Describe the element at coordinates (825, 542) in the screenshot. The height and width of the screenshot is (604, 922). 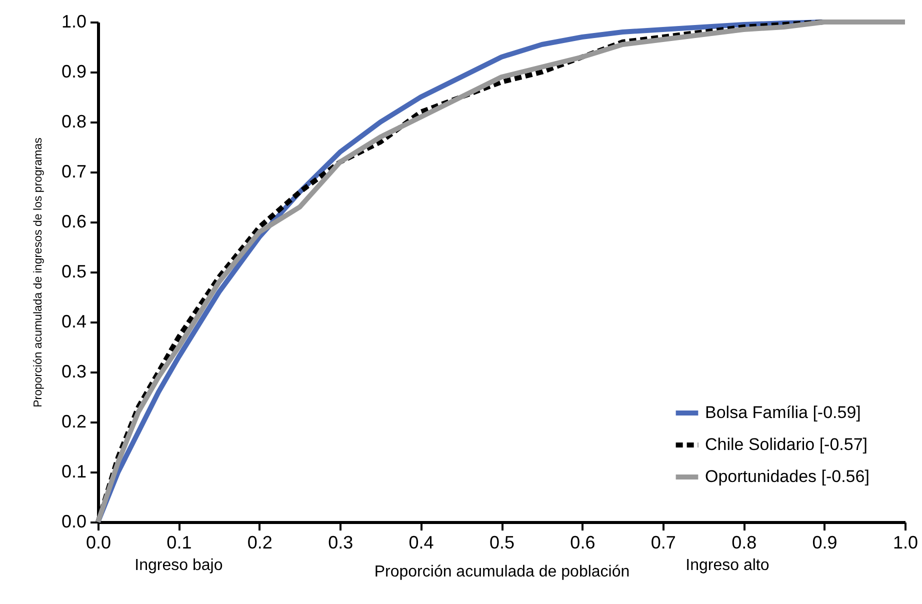
I see `x-tick-label: 0.9` at that location.